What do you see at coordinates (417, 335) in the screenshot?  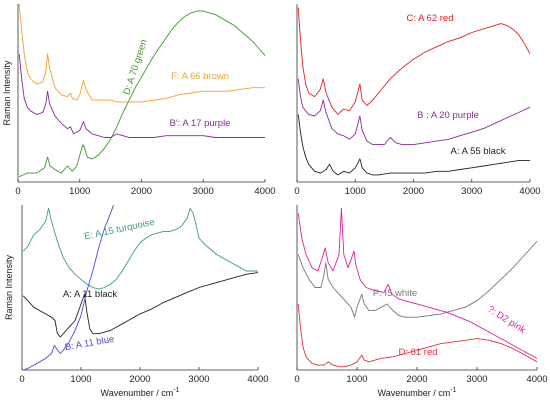 I see `series-line-d-61-red` at bounding box center [417, 335].